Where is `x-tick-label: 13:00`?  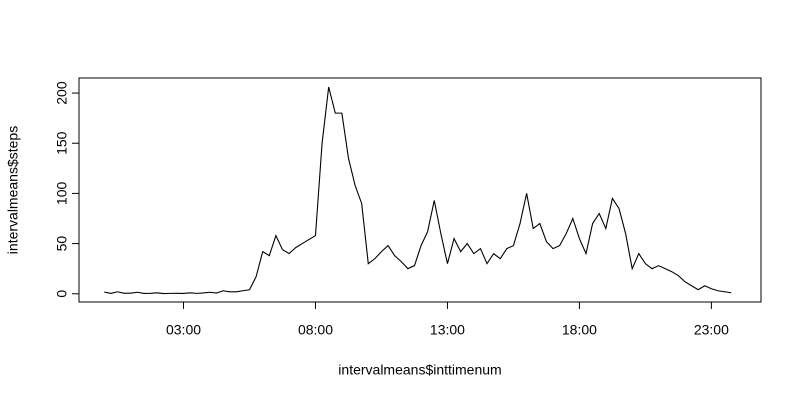 x-tick-label: 13:00 is located at coordinates (447, 330).